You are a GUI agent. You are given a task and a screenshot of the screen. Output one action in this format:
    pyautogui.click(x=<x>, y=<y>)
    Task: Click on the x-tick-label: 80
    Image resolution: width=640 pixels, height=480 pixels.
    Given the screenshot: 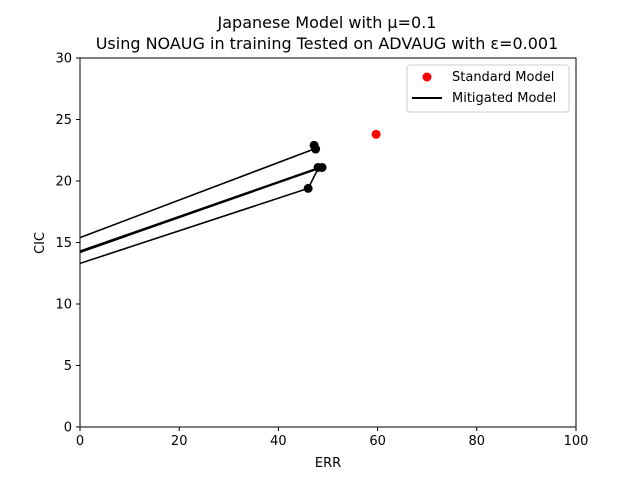 What is the action you would take?
    pyautogui.click(x=477, y=441)
    